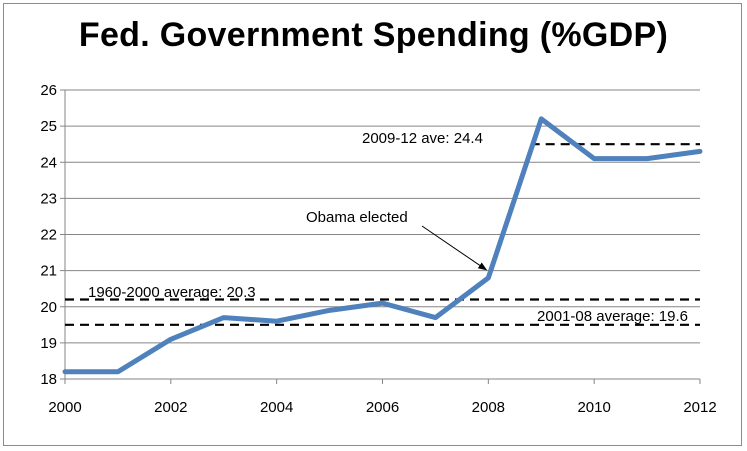 This screenshot has height=451, width=747. What do you see at coordinates (172, 292) in the screenshot?
I see `reference-line-label: 1960-2000 average: 20.3` at bounding box center [172, 292].